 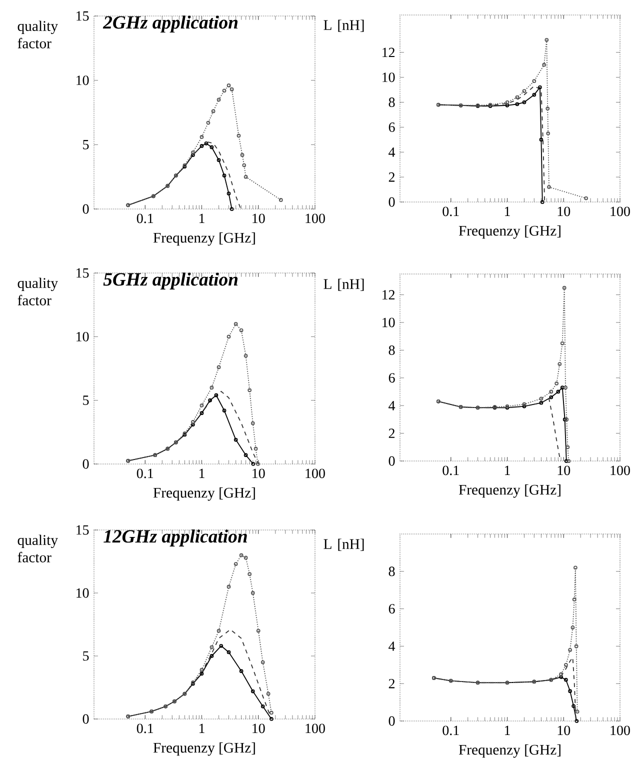 I want to click on chart-title: 2GHz application, so click(x=170, y=24).